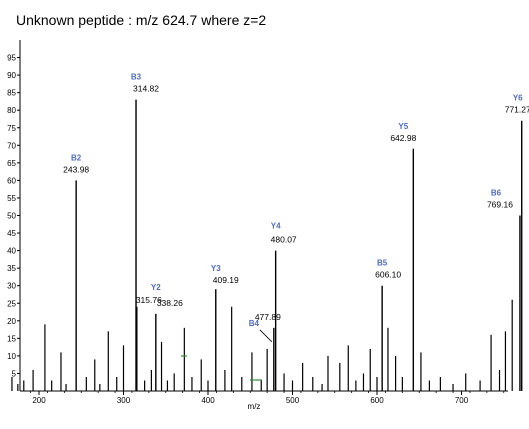  Describe the element at coordinates (11, 321) in the screenshot. I see `y-tick-label: 20` at that location.